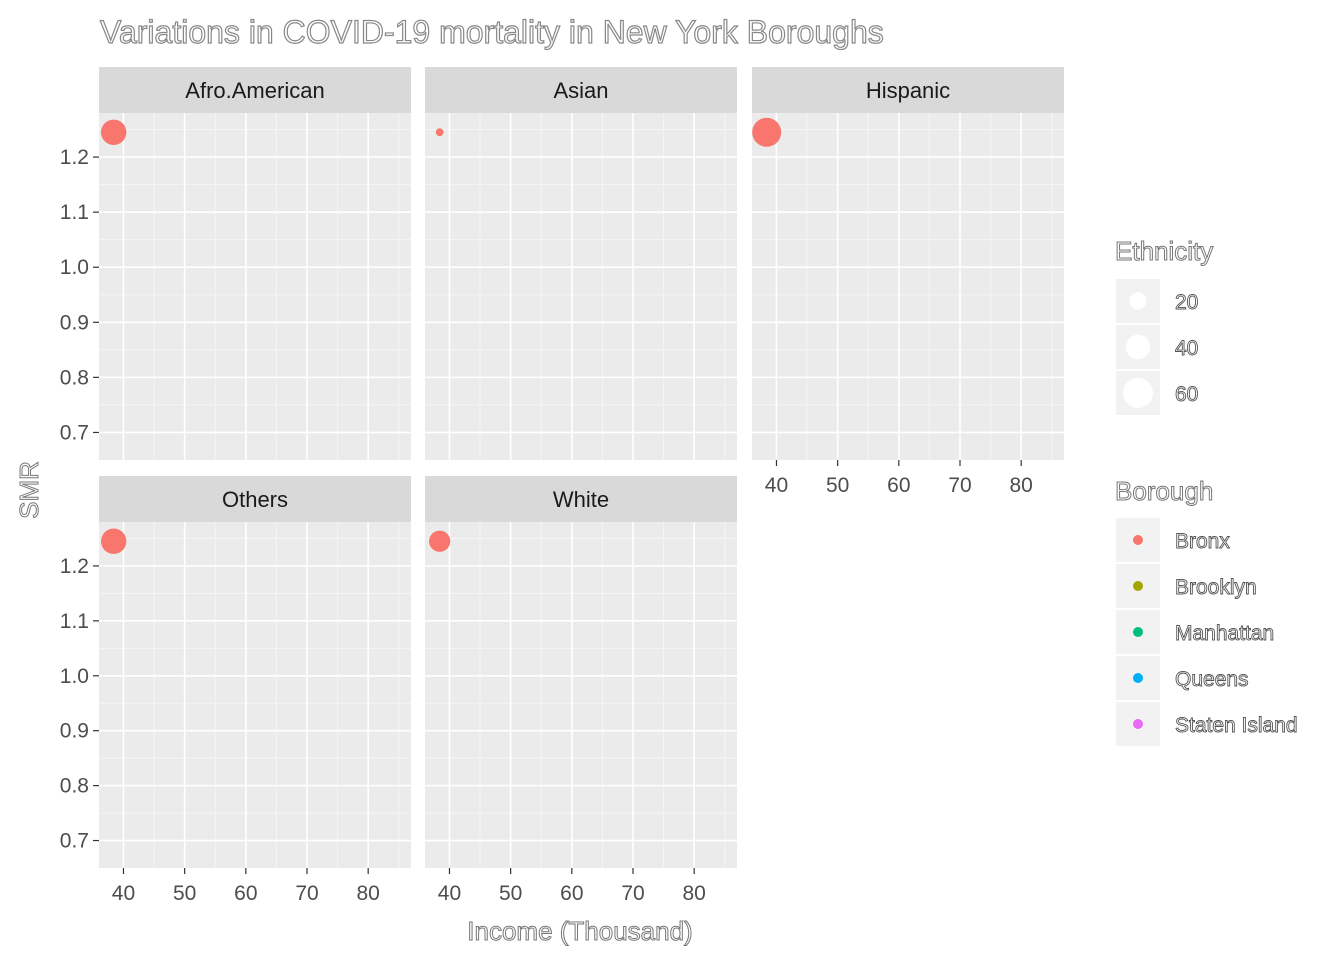  What do you see at coordinates (1216, 587) in the screenshot?
I see `borough-legend-label: Brooklyn` at bounding box center [1216, 587].